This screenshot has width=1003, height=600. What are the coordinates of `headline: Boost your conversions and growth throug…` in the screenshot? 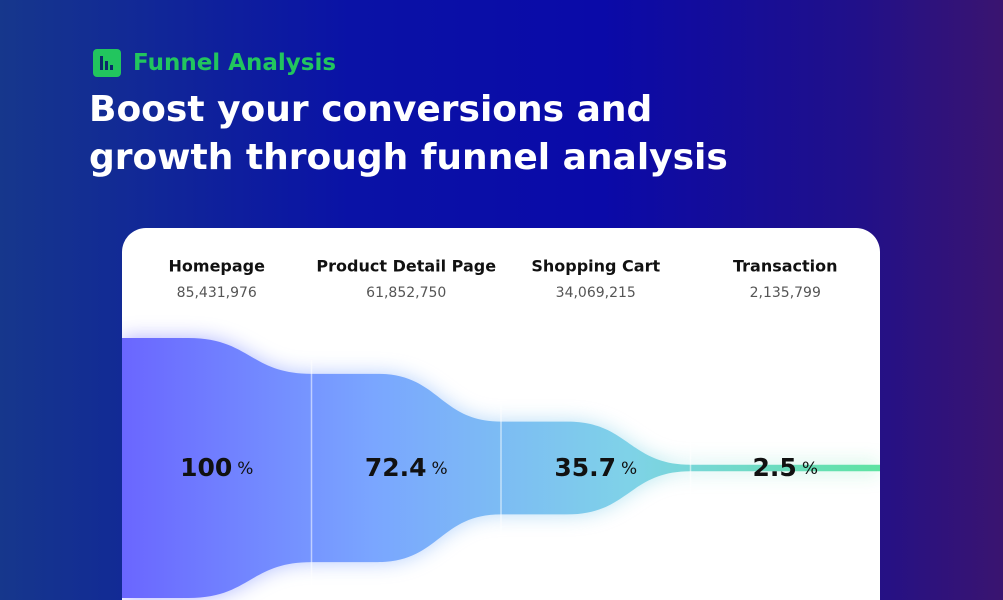 It's located at (408, 133).